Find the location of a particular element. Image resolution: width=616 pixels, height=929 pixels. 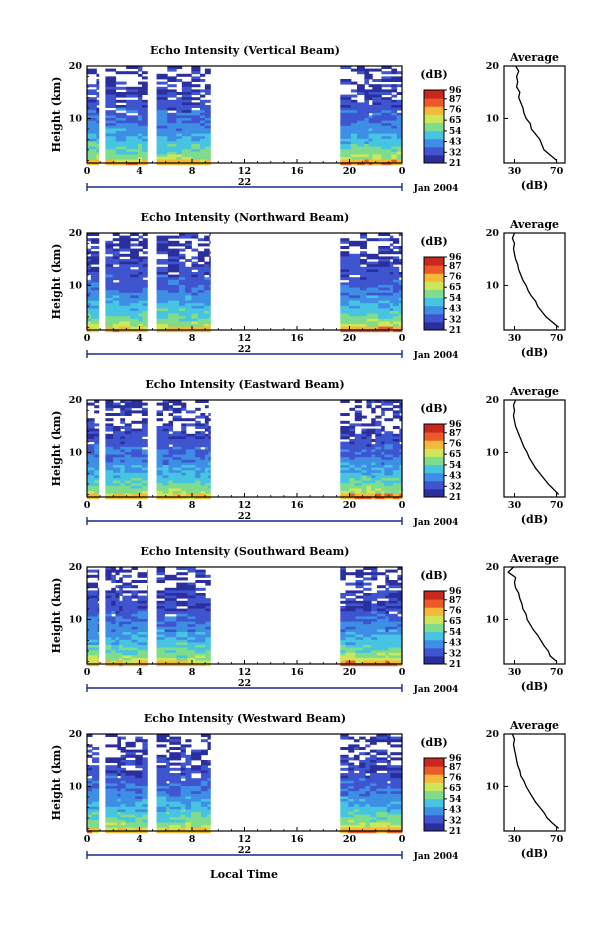

x-tick-label: 12 is located at coordinates (244, 672).